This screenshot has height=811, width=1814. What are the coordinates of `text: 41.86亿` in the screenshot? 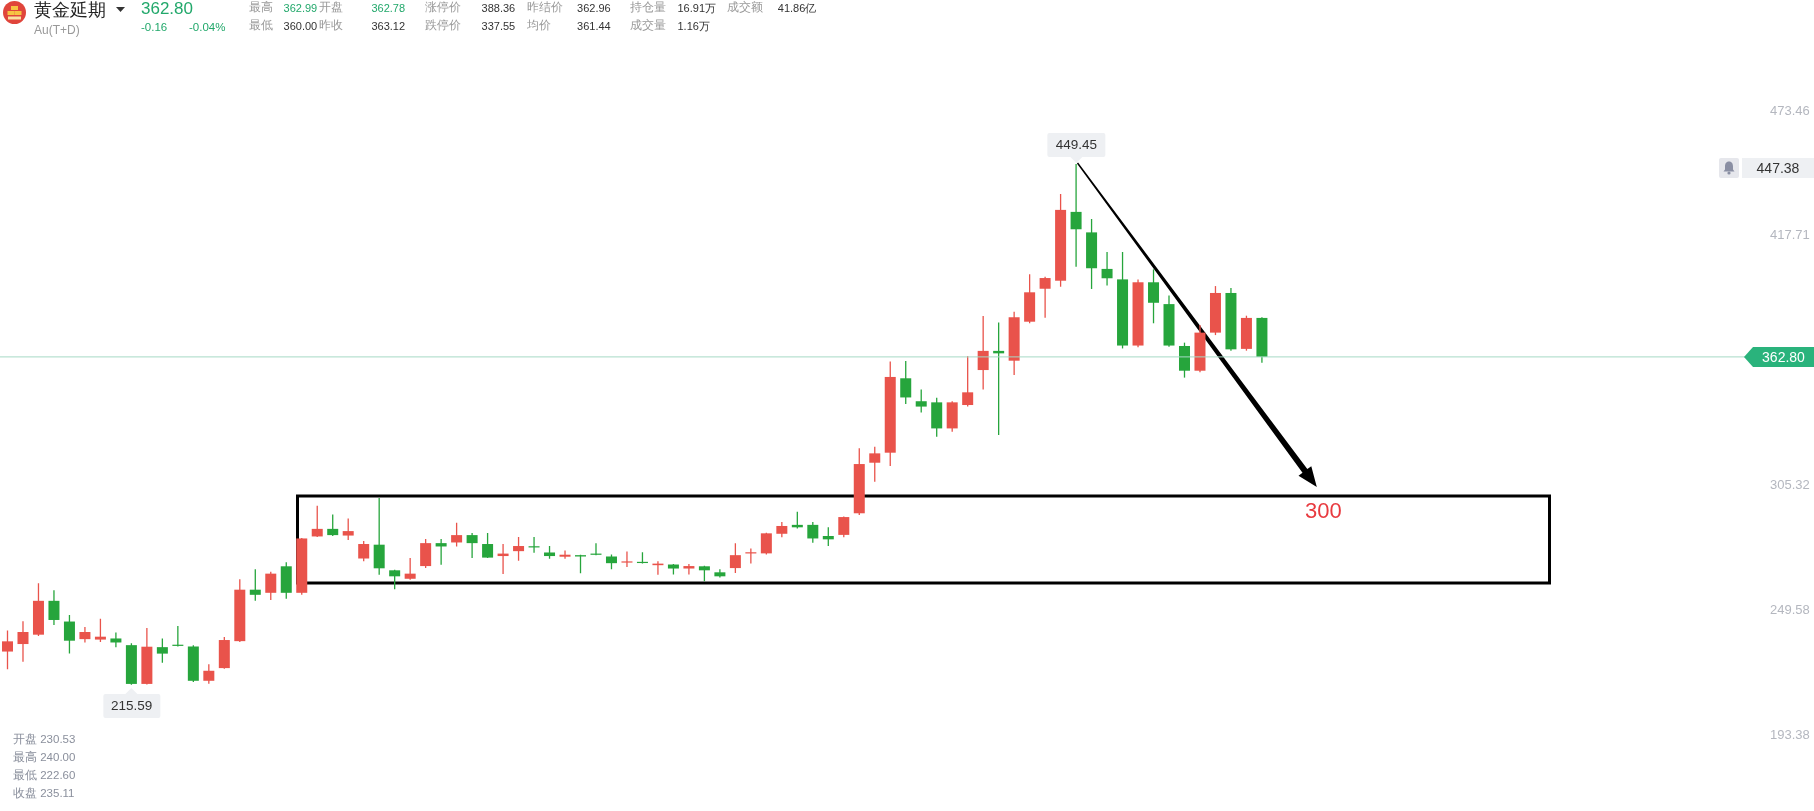 It's located at (797, 7).